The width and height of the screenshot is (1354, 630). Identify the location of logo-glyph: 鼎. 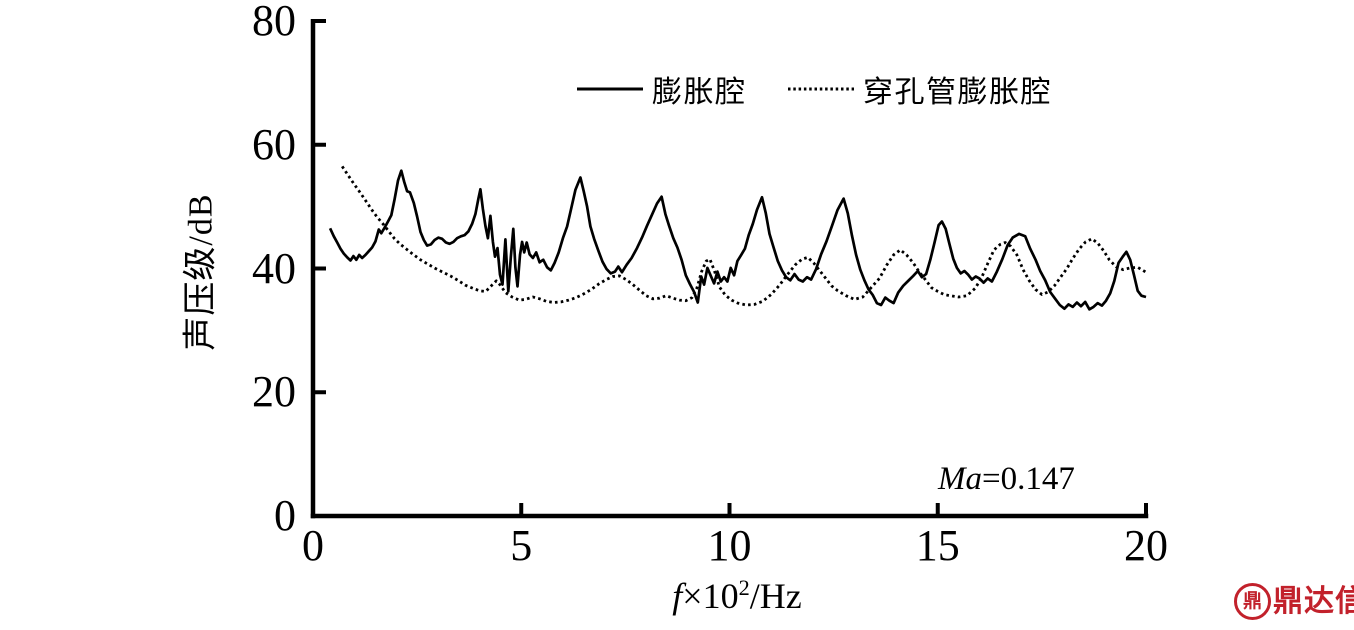
(1252, 601).